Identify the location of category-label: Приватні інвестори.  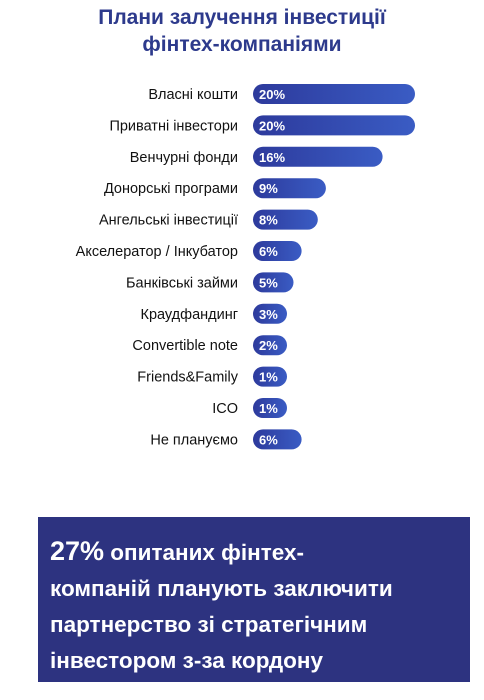
(173, 126).